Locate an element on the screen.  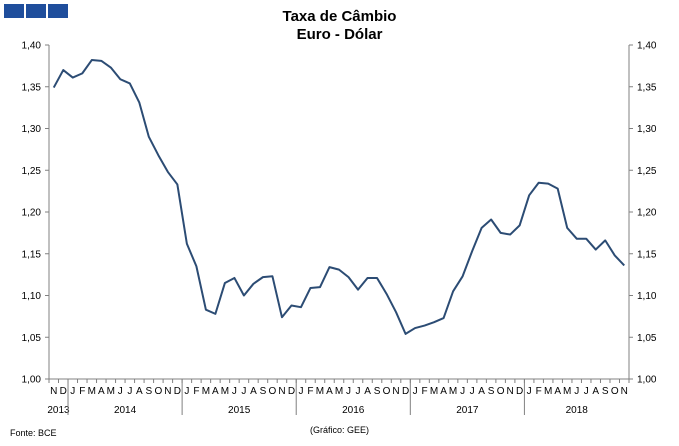
y-tick-label-right: 1,15 is located at coordinates (647, 254).